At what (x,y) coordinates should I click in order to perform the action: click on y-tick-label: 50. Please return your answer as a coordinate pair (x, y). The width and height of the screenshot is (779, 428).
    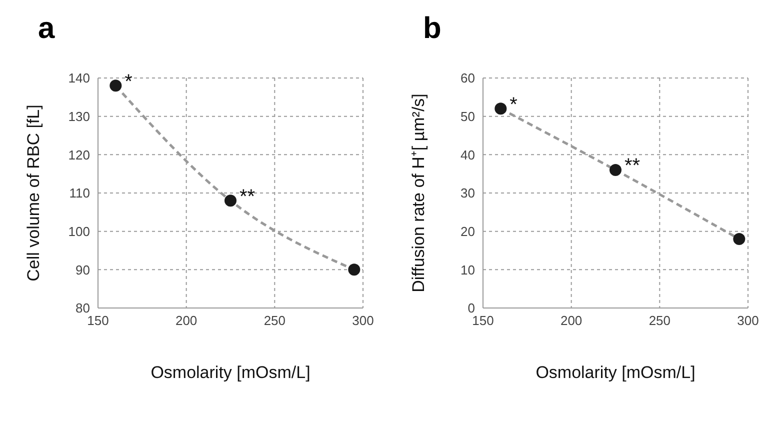
    Looking at the image, I should click on (467, 116).